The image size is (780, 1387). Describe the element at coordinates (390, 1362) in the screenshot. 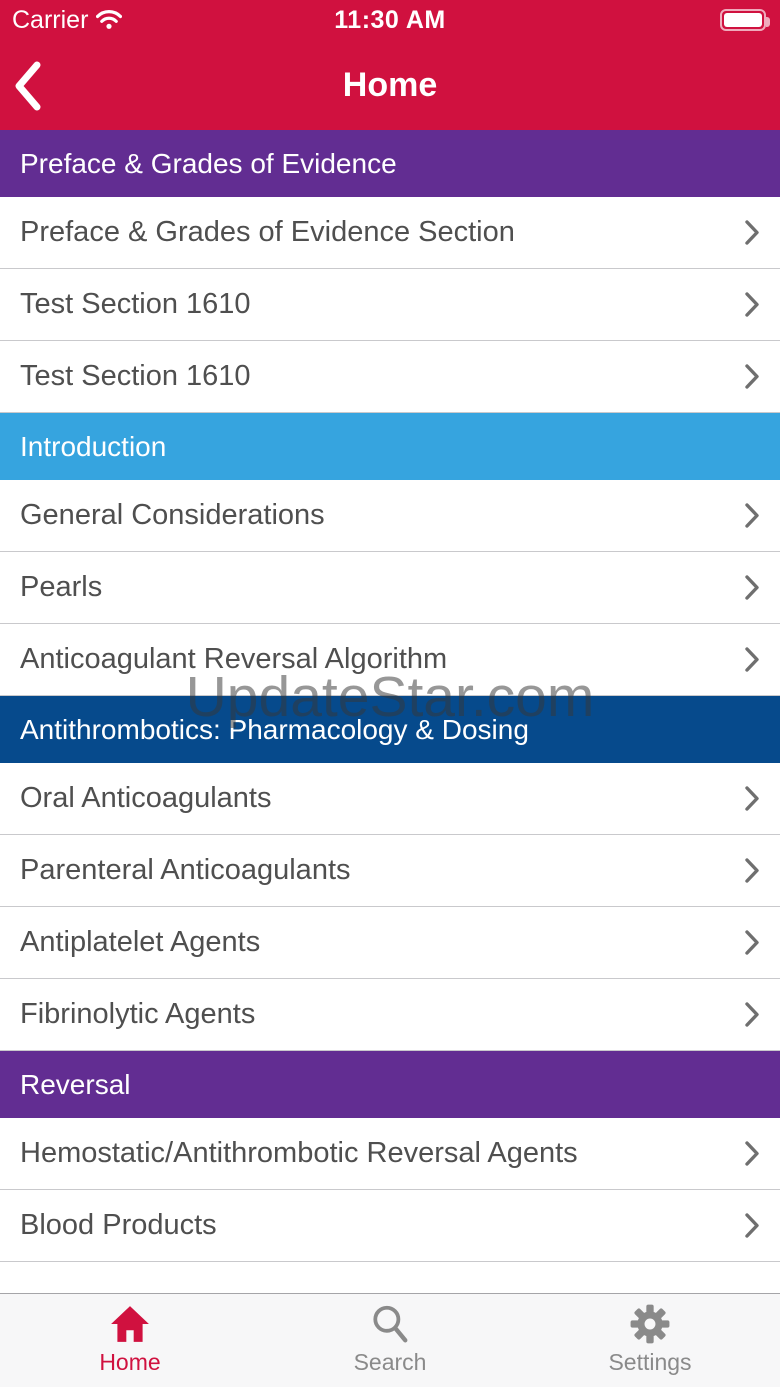

I see `tab-search-label: Search` at that location.